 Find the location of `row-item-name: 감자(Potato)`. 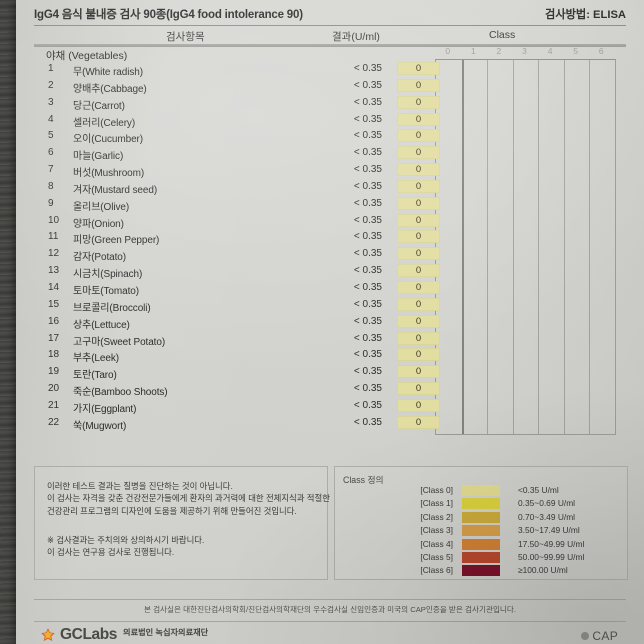

row-item-name: 감자(Potato) is located at coordinates (99, 258).